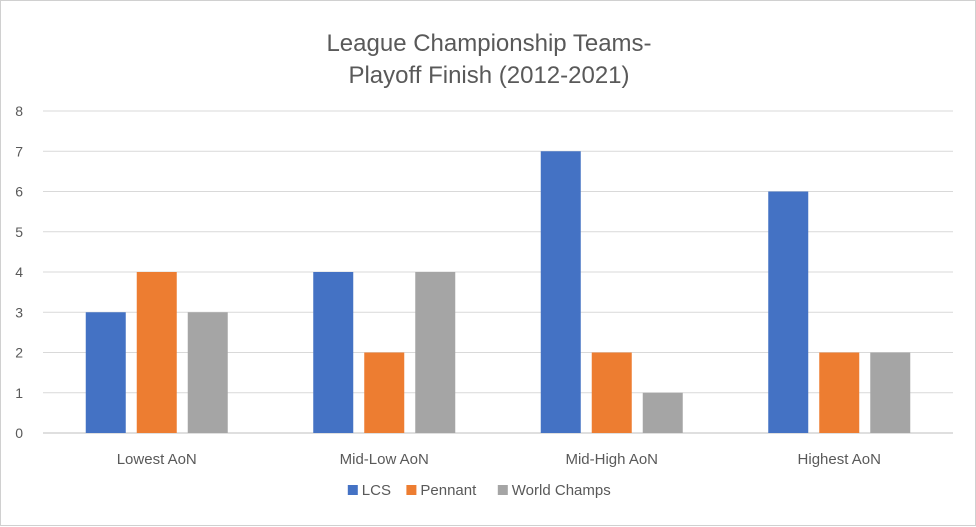  What do you see at coordinates (19, 312) in the screenshot?
I see `y-tick-label: 3` at bounding box center [19, 312].